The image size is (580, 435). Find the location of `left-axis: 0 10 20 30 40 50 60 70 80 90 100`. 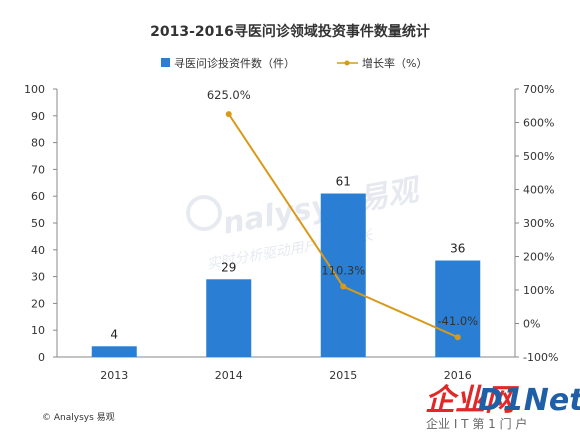

left-axis: 0 10 20 30 40 50 60 70 80 90 100 is located at coordinates (41, 223).